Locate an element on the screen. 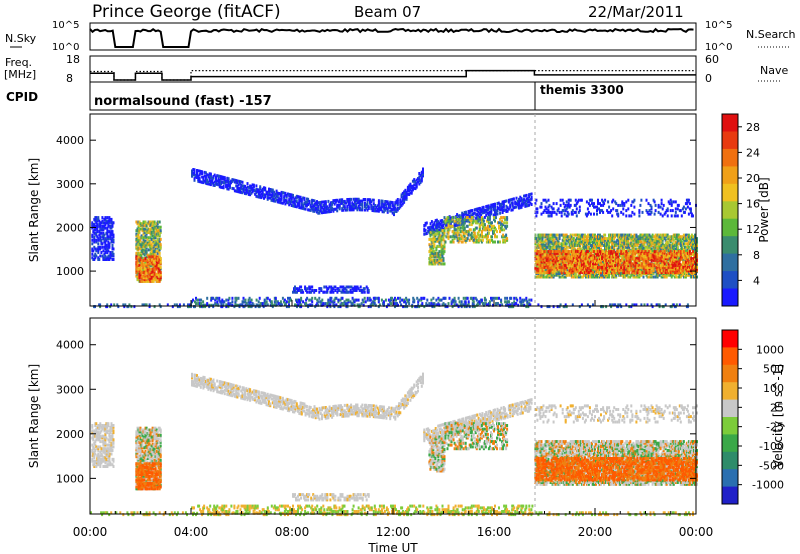 The height and width of the screenshot is (554, 800). freq-label: Freq. is located at coordinates (18, 62).